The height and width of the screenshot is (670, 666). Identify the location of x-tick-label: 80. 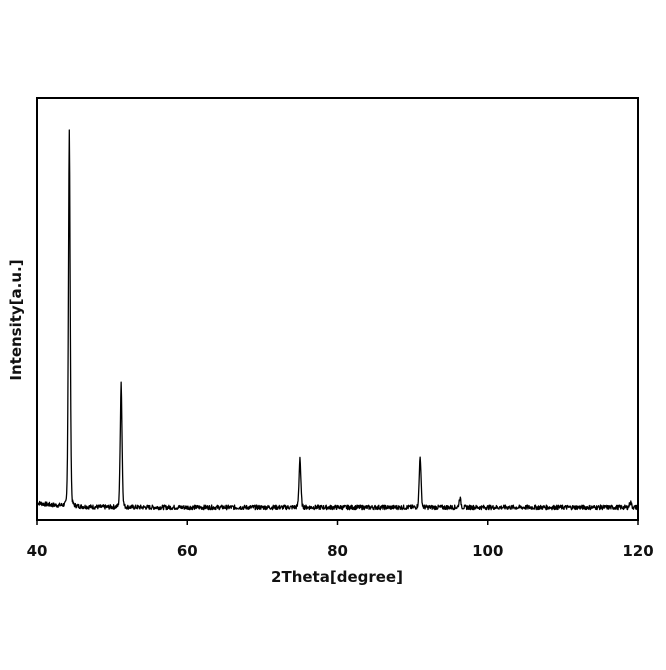
(337, 551).